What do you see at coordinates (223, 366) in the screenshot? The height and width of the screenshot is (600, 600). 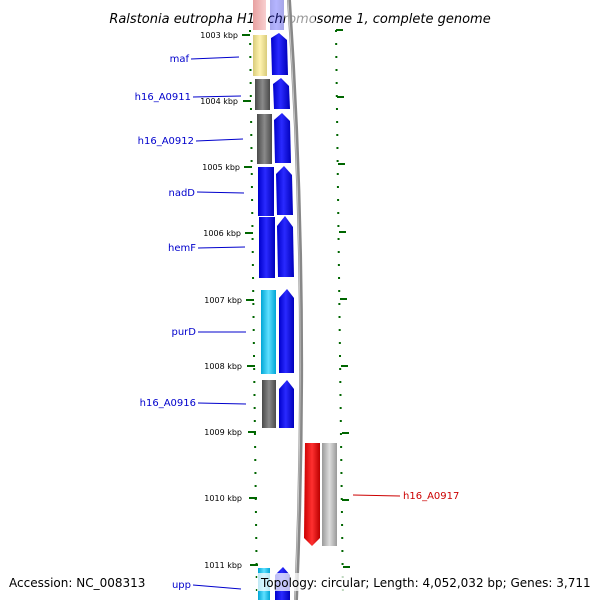 I see `kbp-tick-label: 1008 kbp` at bounding box center [223, 366].